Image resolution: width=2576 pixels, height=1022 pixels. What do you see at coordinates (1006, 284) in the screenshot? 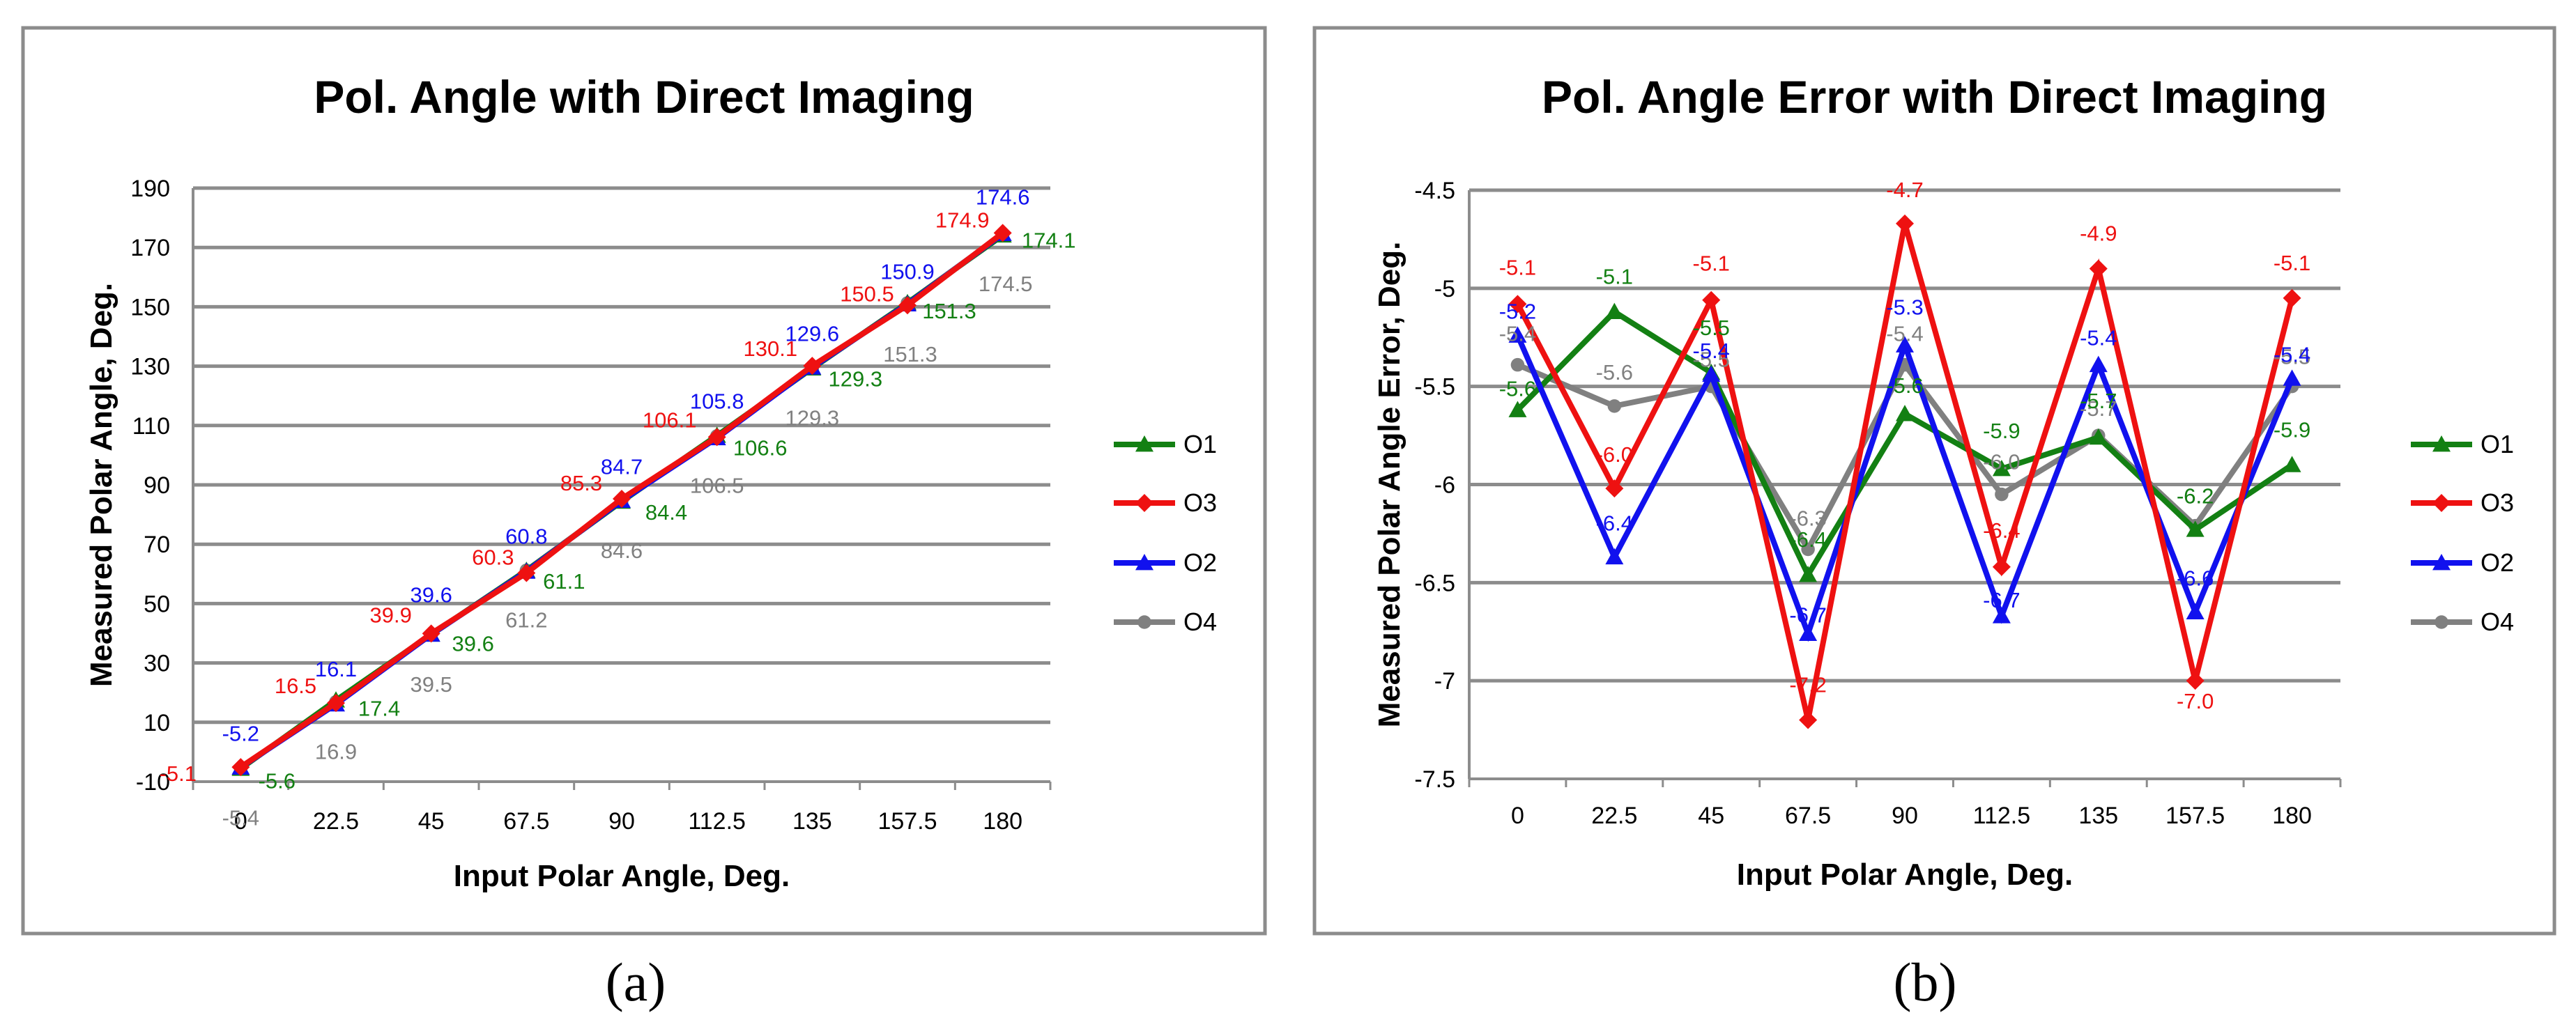
I see `data-label-o4: 174.5` at bounding box center [1006, 284].